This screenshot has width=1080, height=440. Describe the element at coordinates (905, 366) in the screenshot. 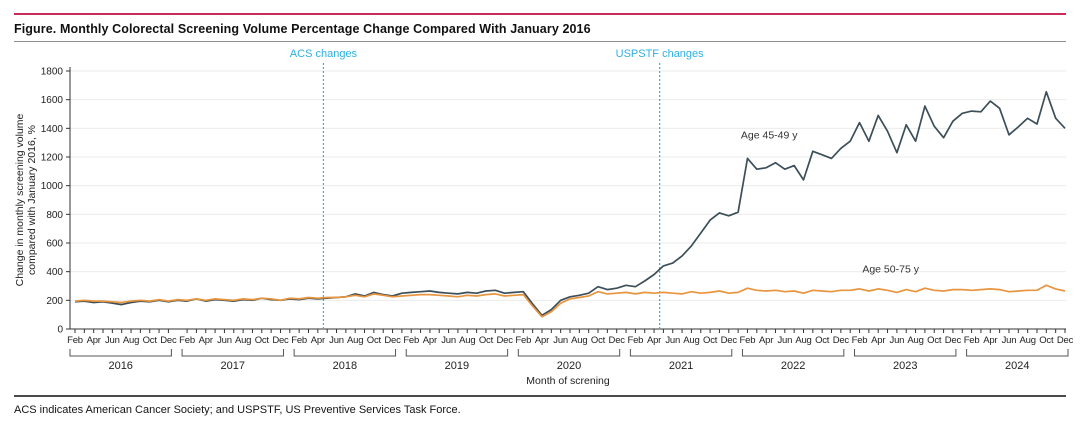

I see `year-label: 2023` at that location.